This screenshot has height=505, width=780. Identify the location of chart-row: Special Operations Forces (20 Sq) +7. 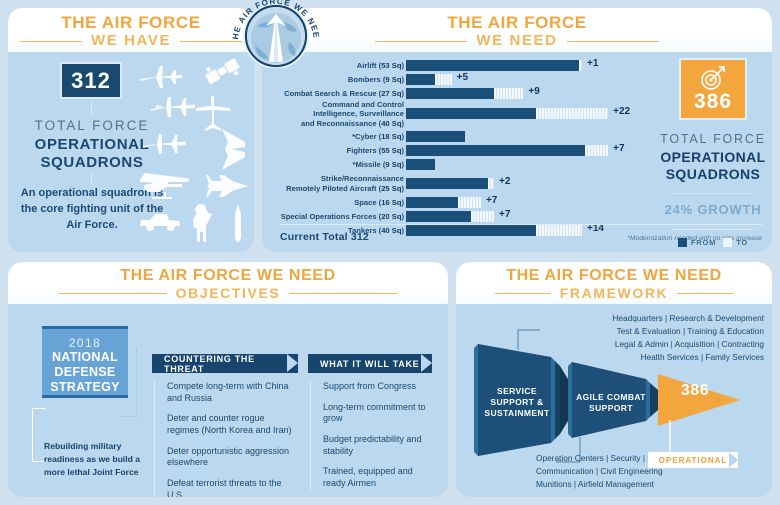
(458, 215).